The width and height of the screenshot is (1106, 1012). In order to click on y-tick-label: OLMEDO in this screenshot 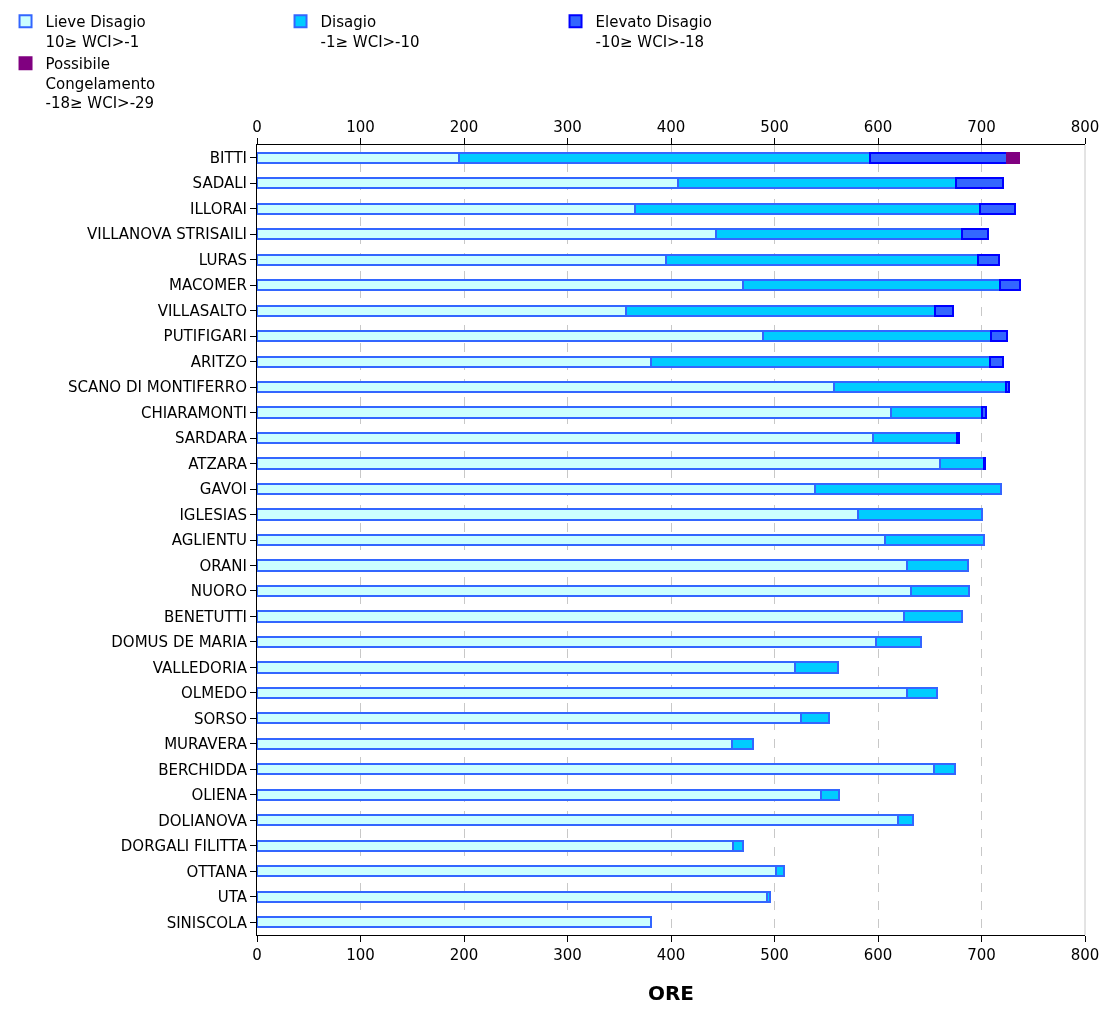, I will do `click(214, 693)`.